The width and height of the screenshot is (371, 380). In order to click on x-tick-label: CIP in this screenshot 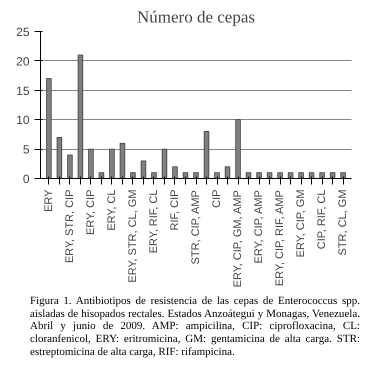, I will do `click(217, 198)`.